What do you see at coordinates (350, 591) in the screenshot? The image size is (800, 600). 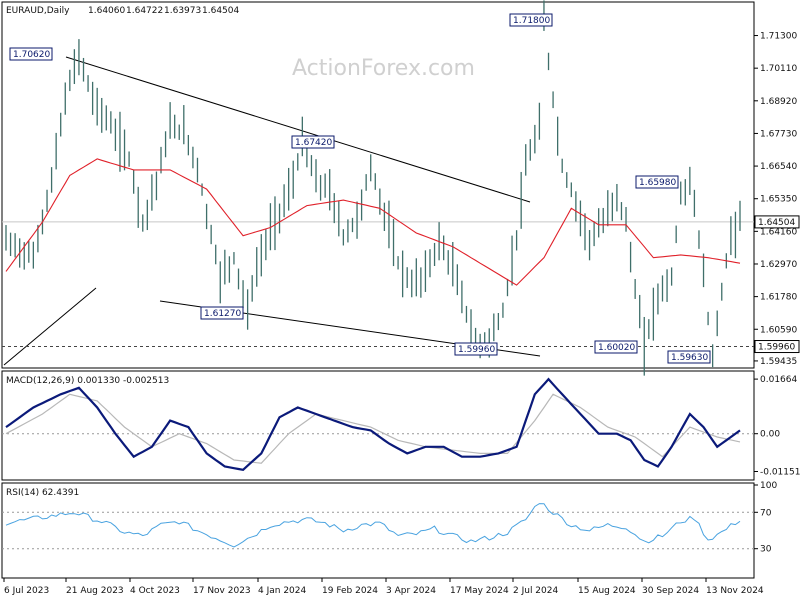 I see `x-tick-label: 19 Feb 2024` at bounding box center [350, 591].